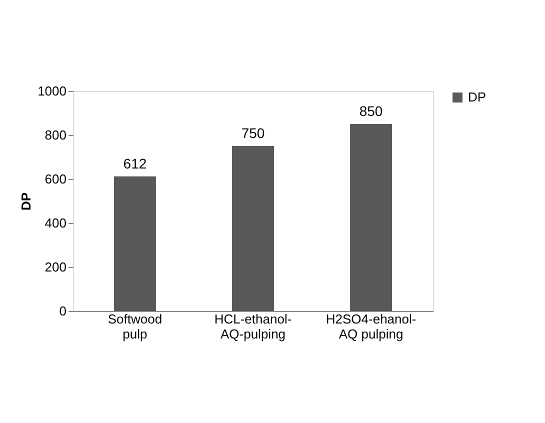  I want to click on data-label: 750, so click(253, 133).